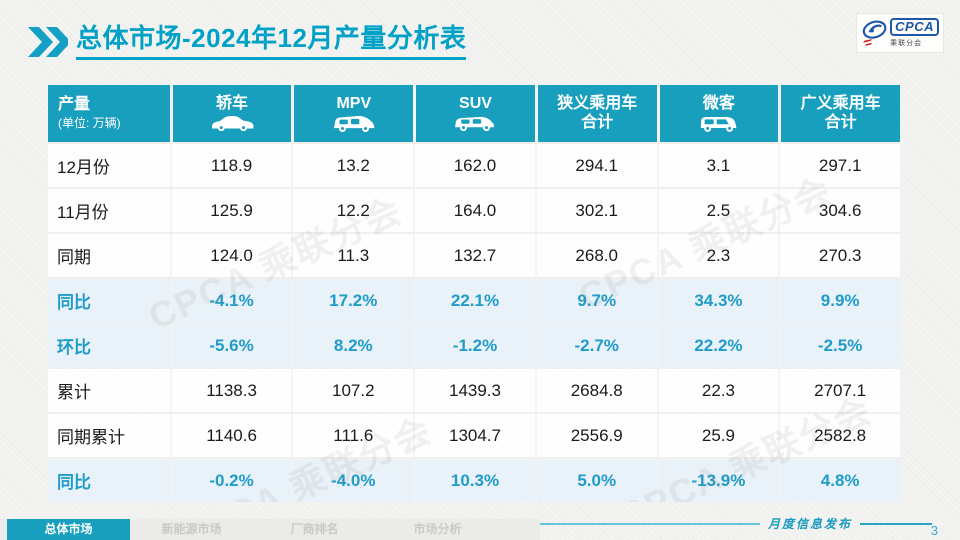 The width and height of the screenshot is (960, 540). What do you see at coordinates (314, 529) in the screenshot?
I see `footer-tab-oem-ranking: 厂商排名` at bounding box center [314, 529].